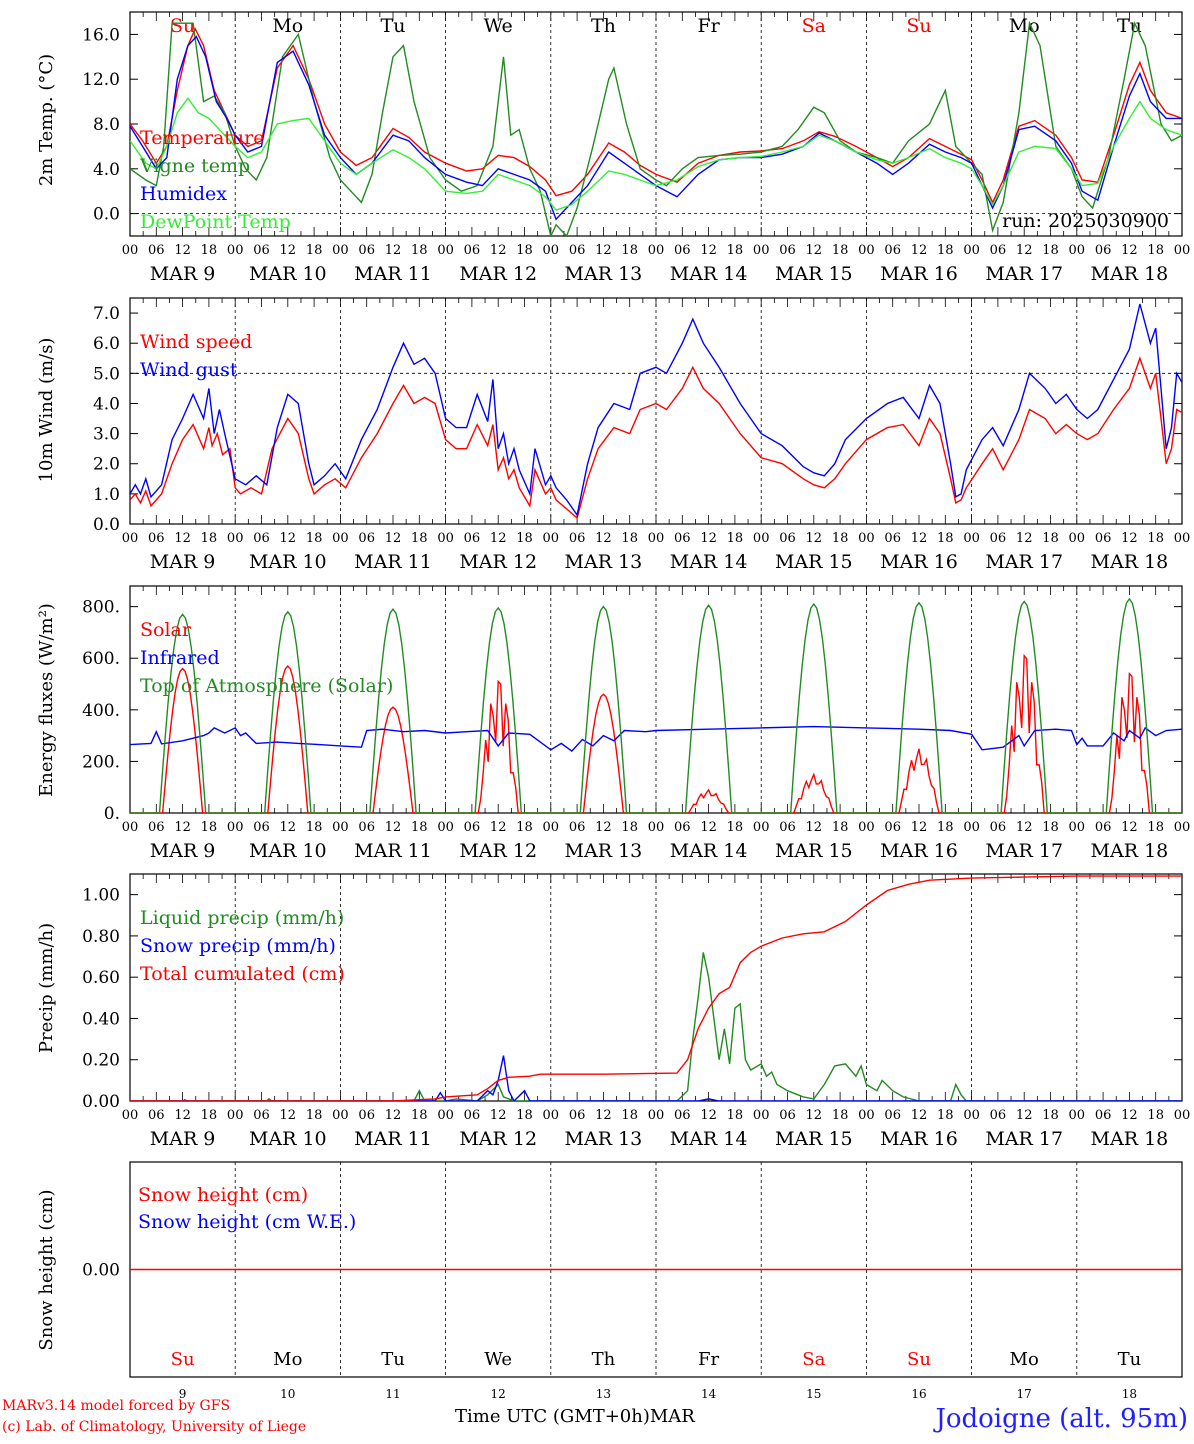 This screenshot has width=1194, height=1444. Describe the element at coordinates (46, 700) in the screenshot. I see `y-axis-label: Energy fluxes (W/m²)` at that location.